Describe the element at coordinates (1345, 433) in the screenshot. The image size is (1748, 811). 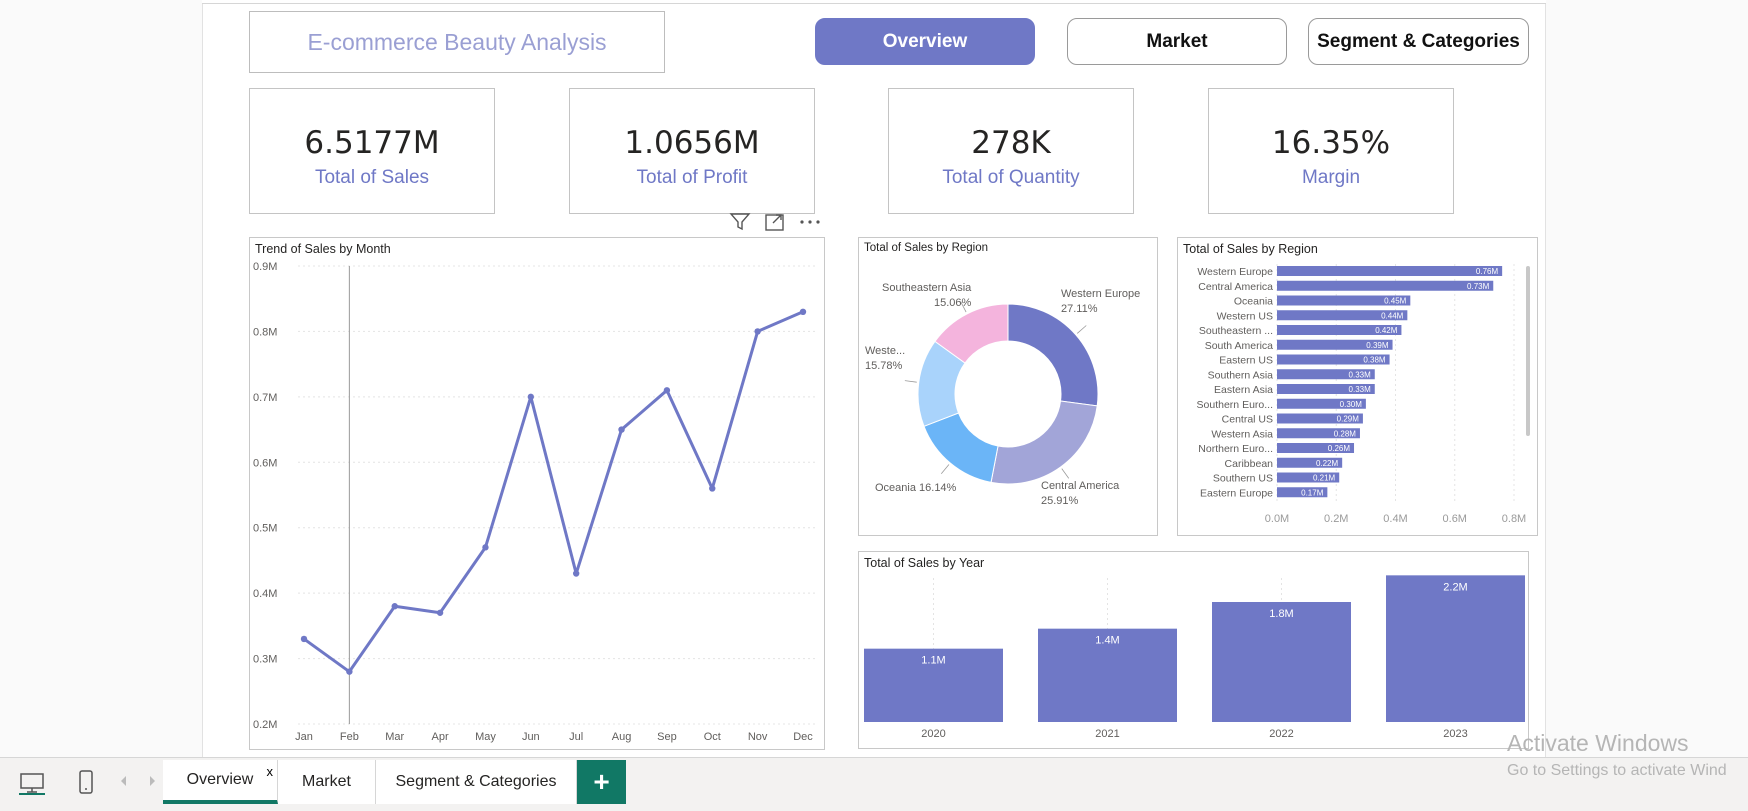
I see `bar-value-label: 0.28M` at that location.